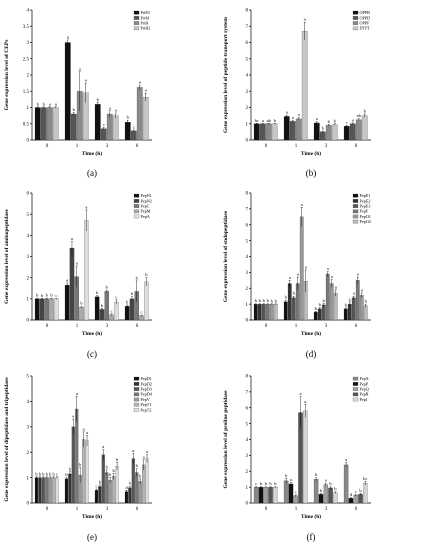  What do you see at coordinates (146, 200) in the screenshot?
I see `legend-label: PepN2` at bounding box center [146, 200].